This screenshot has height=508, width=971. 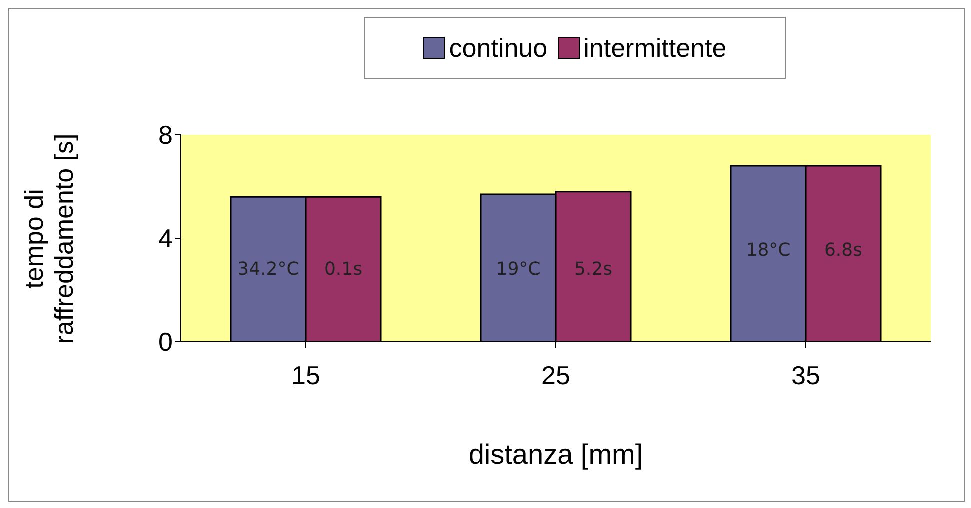 What do you see at coordinates (165, 135) in the screenshot?
I see `y-tick-label: 8` at bounding box center [165, 135].